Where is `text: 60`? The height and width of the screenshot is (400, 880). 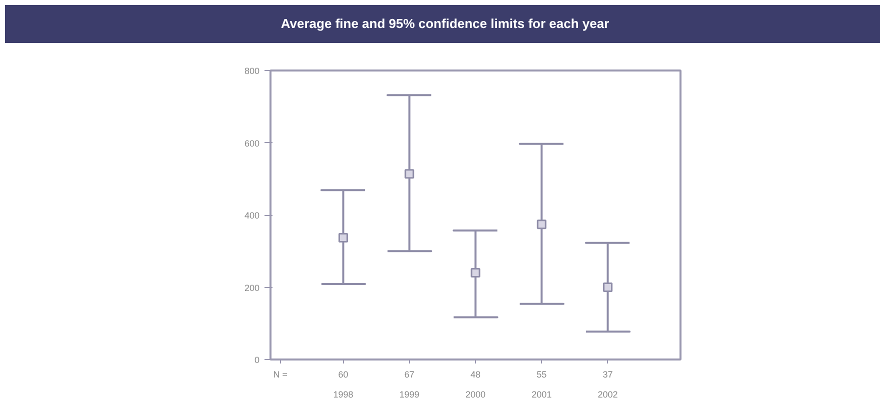 text: 60 is located at coordinates (343, 375).